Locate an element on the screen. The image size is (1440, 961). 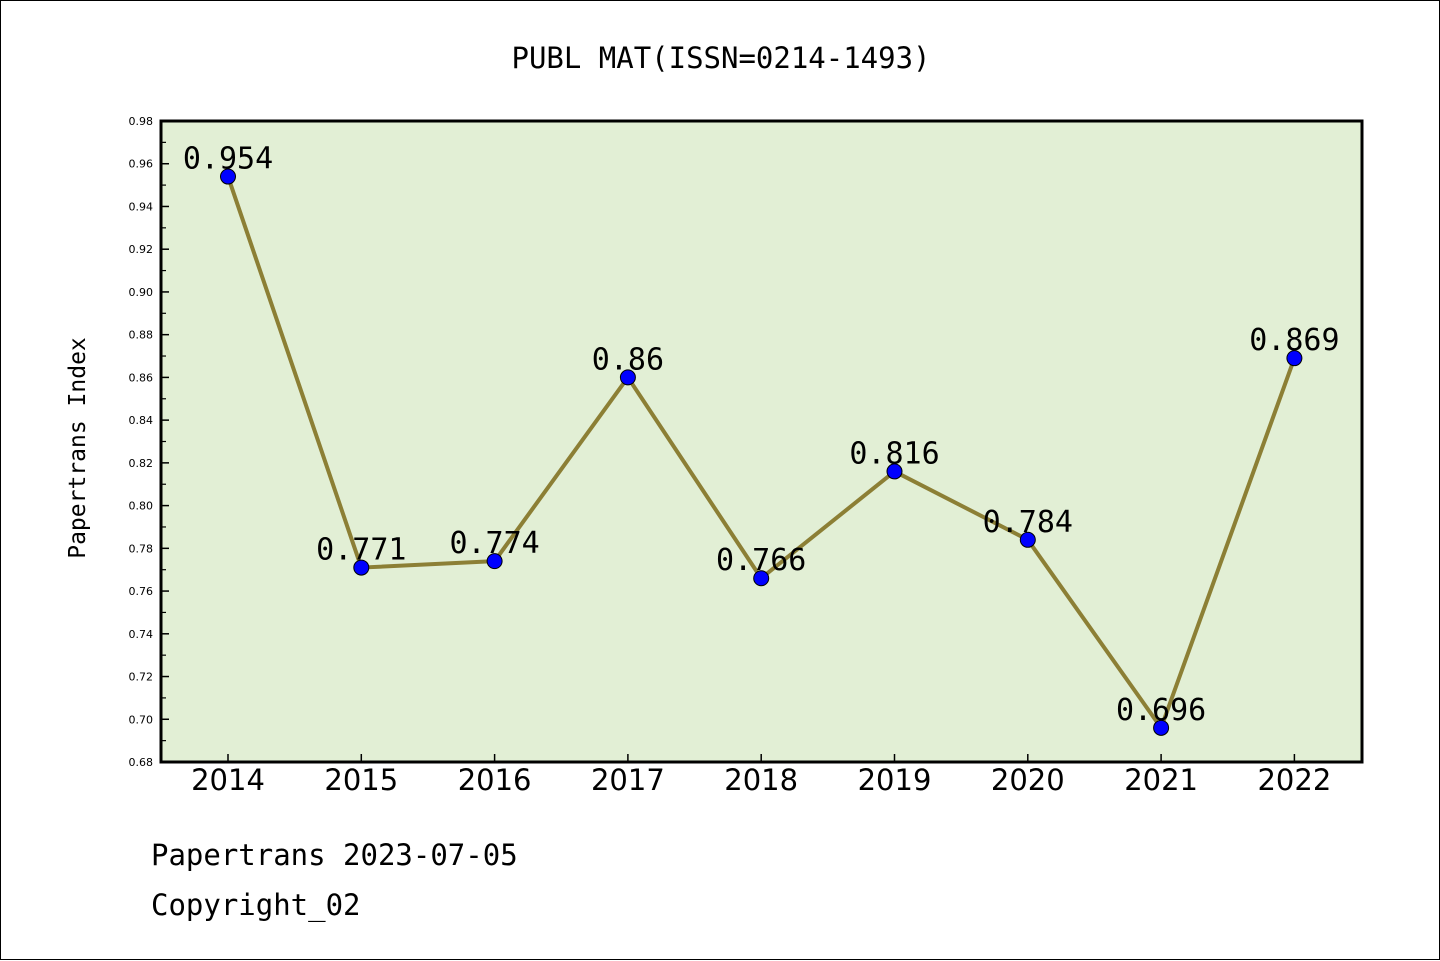
y-tick-label: 0.76 is located at coordinates (141, 591).